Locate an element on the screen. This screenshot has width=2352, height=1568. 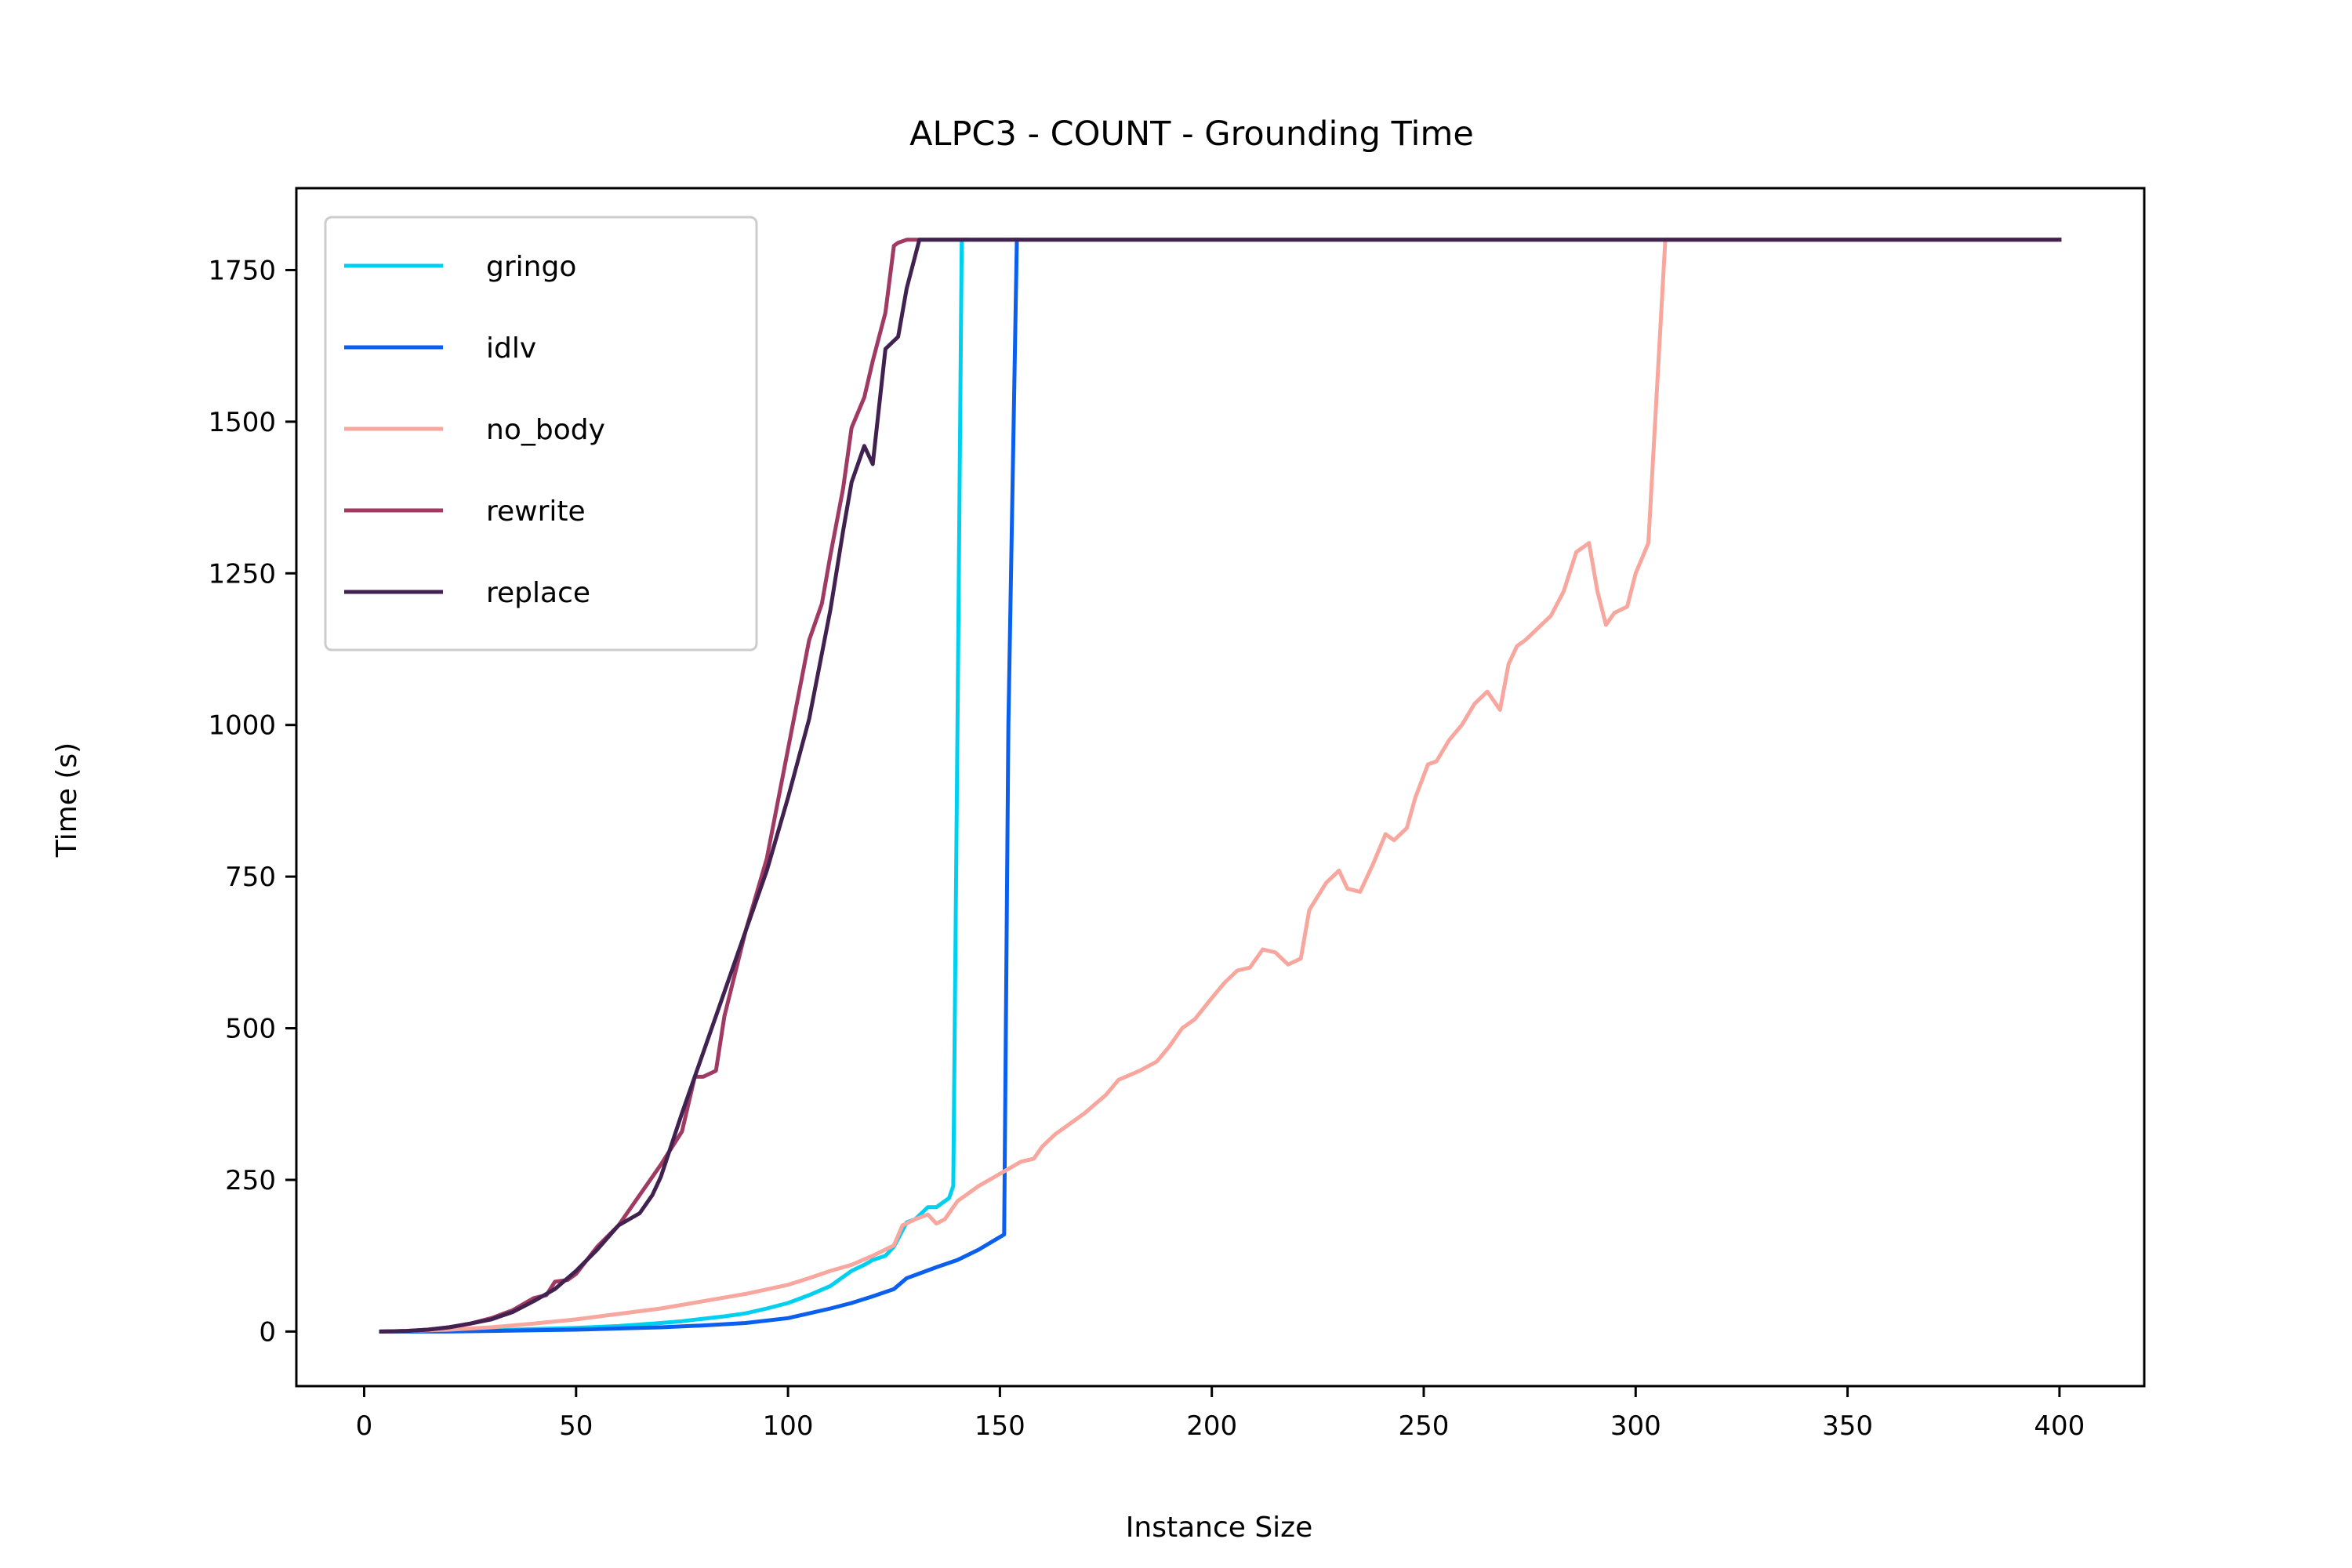
y-tick-label: 500 is located at coordinates (250, 1029).